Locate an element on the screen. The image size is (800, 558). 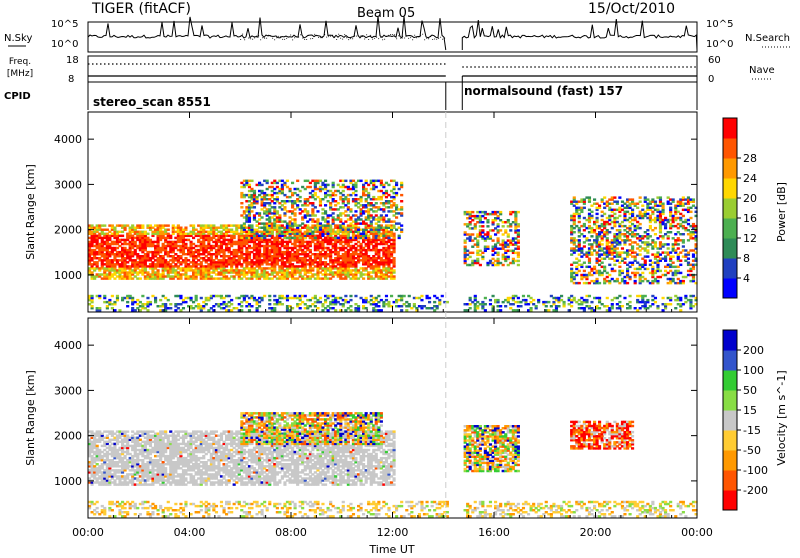
nsearch-tick-bottom: 10^0 is located at coordinates (719, 44).